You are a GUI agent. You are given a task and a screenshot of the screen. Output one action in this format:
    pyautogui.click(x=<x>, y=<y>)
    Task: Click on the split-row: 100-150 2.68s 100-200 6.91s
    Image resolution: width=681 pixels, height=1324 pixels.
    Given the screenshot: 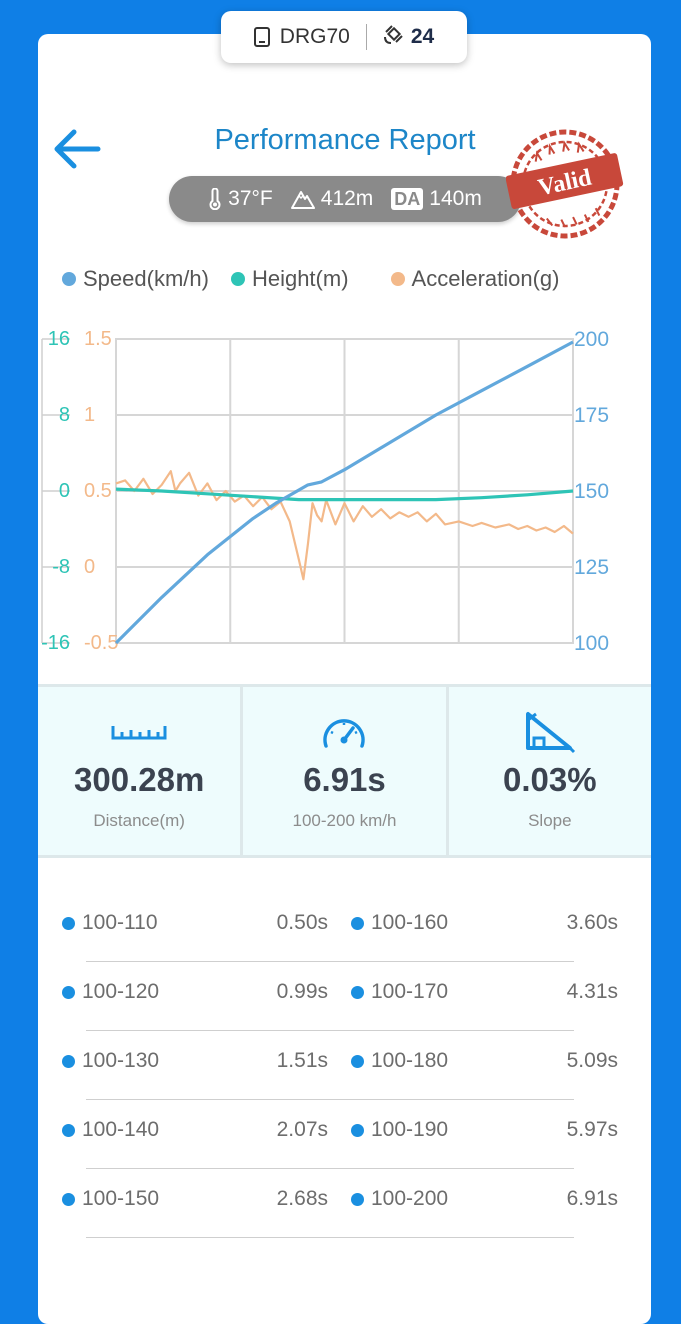 What is the action you would take?
    pyautogui.click(x=340, y=1203)
    